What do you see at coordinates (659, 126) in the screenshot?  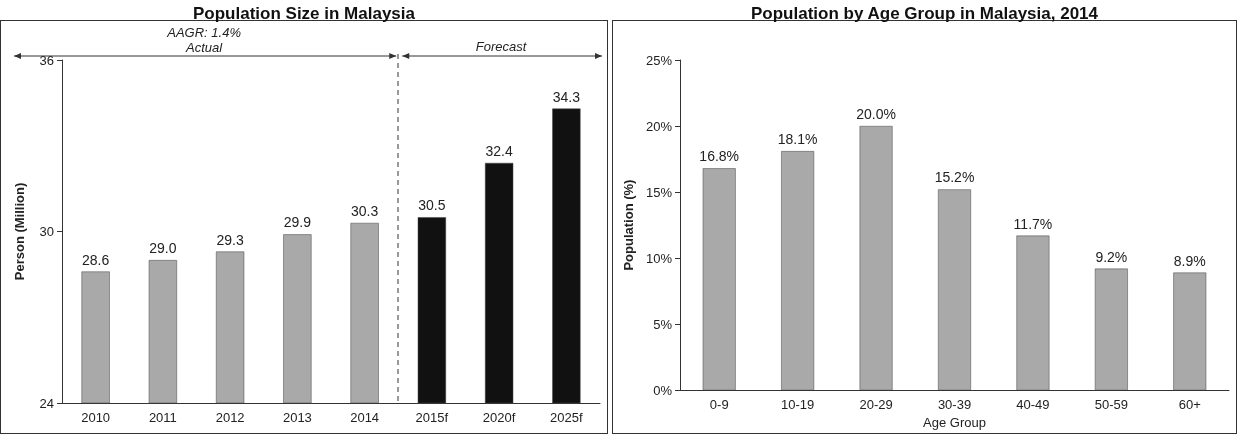 I see `y-tick-label: 20%` at bounding box center [659, 126].